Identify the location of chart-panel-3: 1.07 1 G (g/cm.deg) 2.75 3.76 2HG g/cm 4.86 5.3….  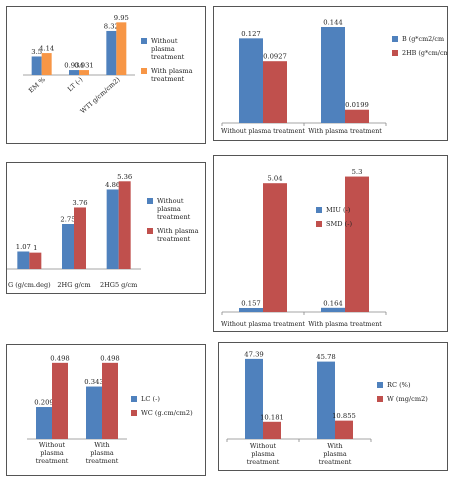
(106, 228).